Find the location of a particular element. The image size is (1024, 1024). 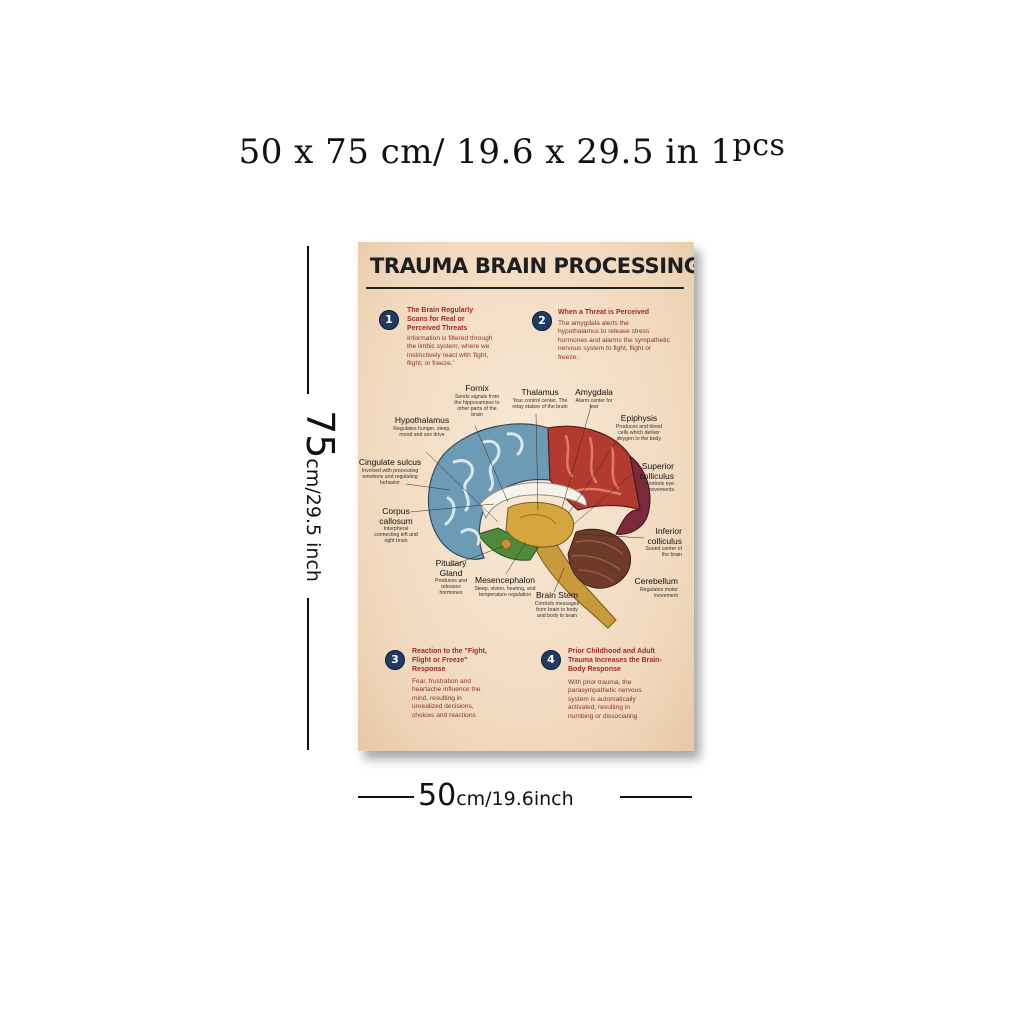

step-3-badge: 3 is located at coordinates (395, 660).